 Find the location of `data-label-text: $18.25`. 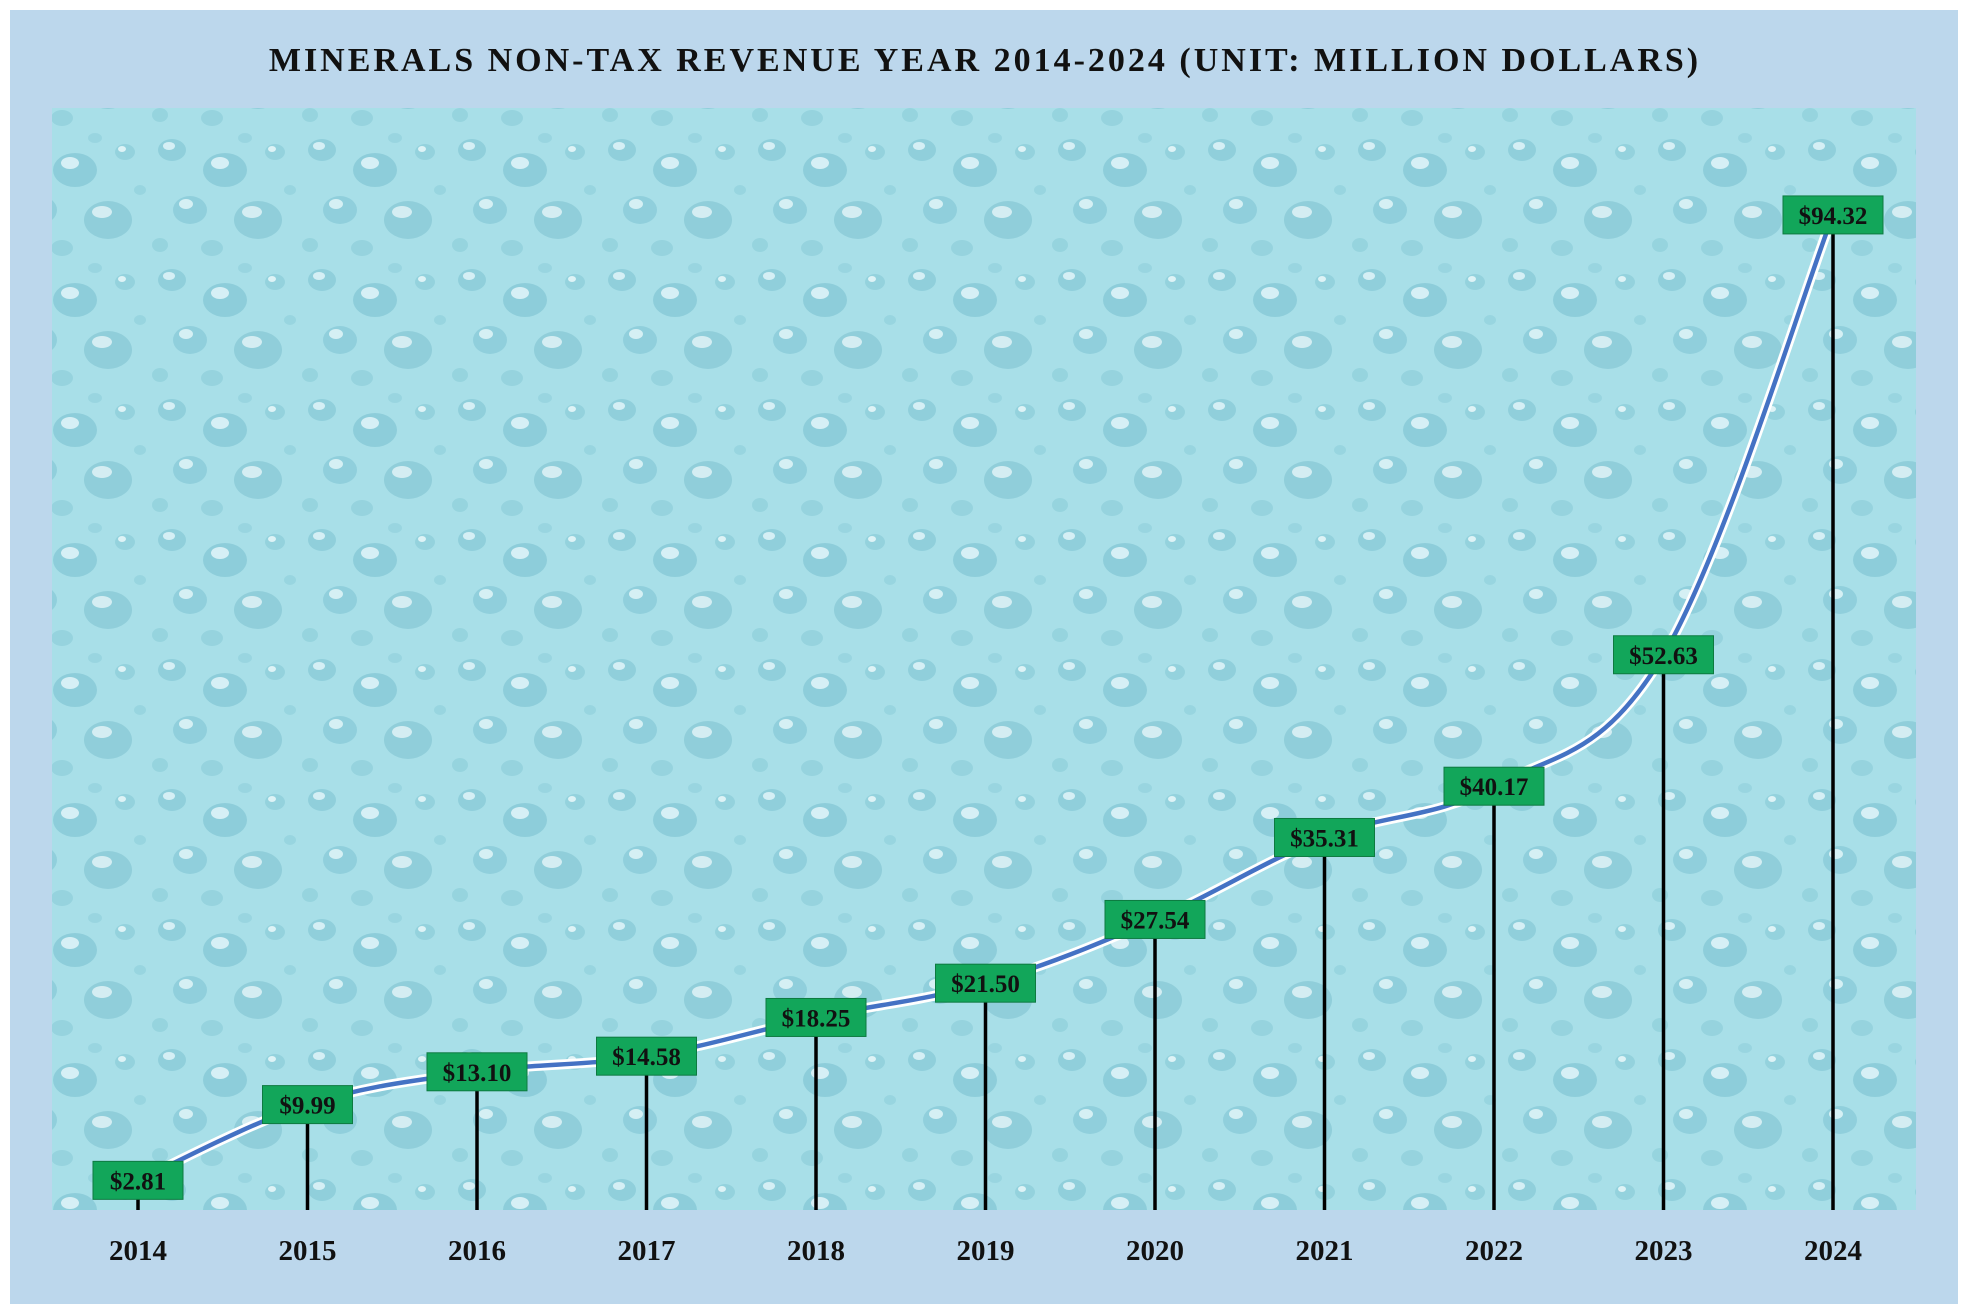

data-label-text: $18.25 is located at coordinates (816, 1018).